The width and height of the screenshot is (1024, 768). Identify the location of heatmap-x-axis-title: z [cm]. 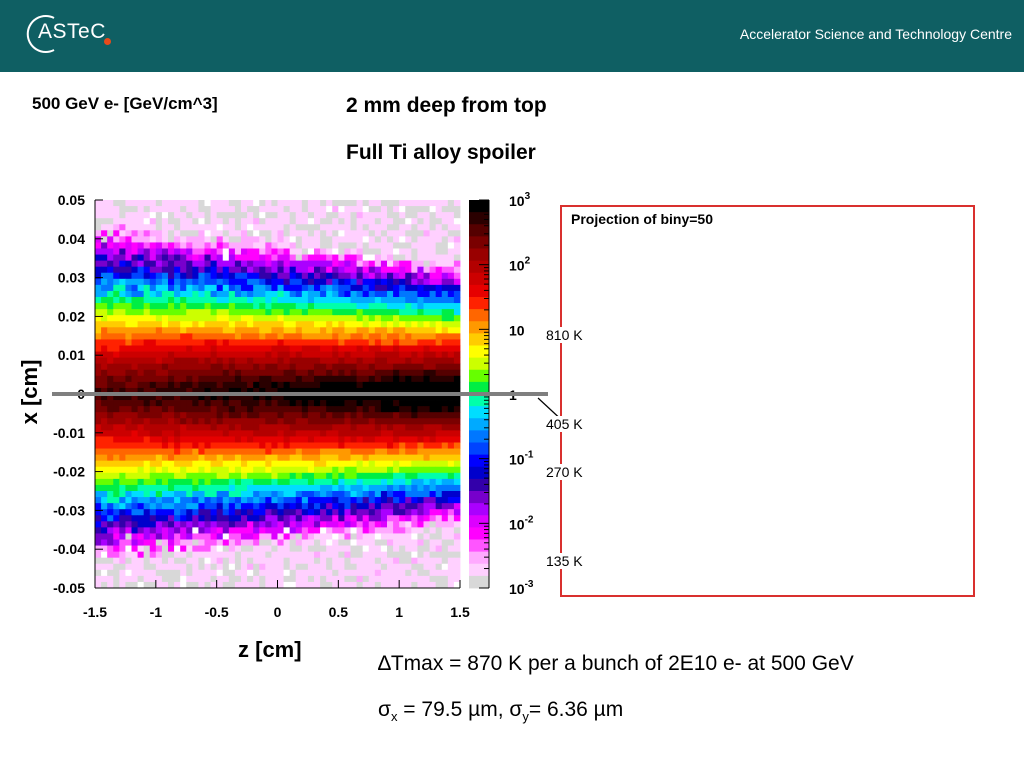
(270, 649).